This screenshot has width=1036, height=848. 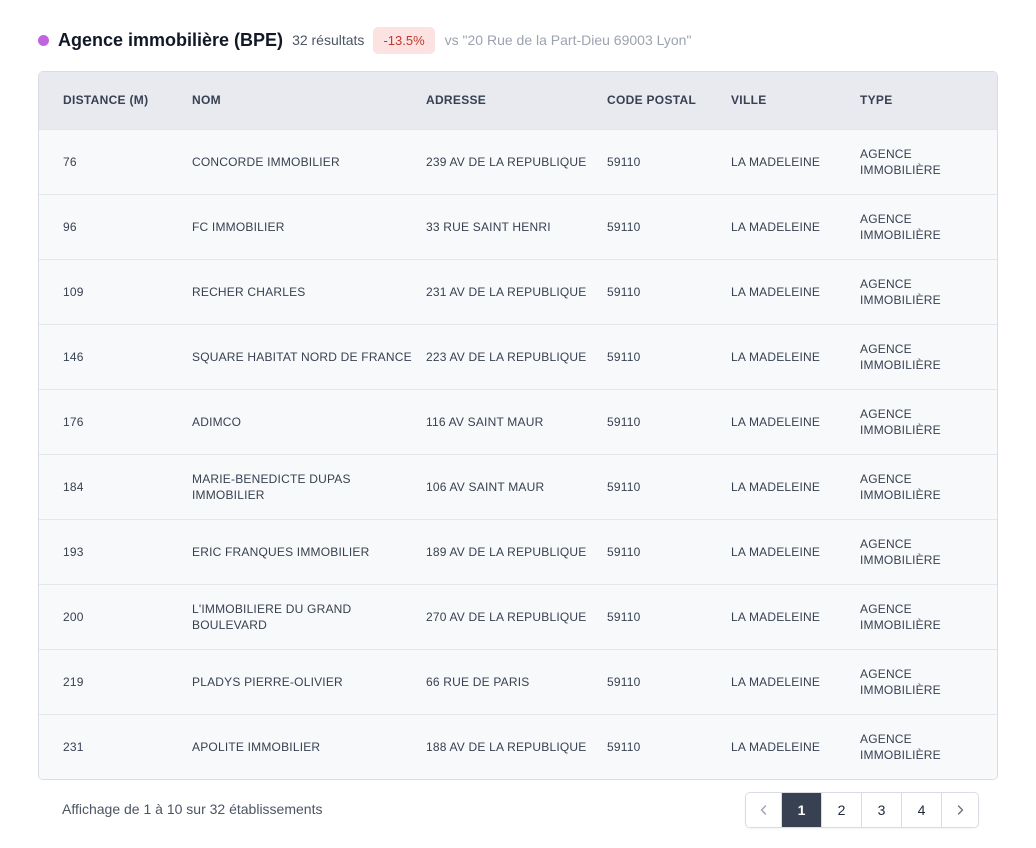 I want to click on prev-page-button, so click(x=764, y=810).